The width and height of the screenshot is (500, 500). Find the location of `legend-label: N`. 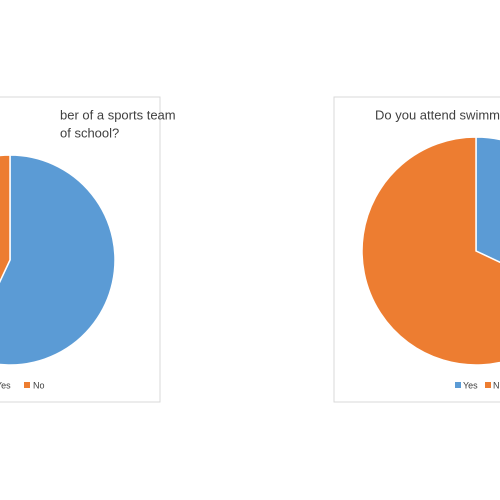

legend-label: N is located at coordinates (496, 385).